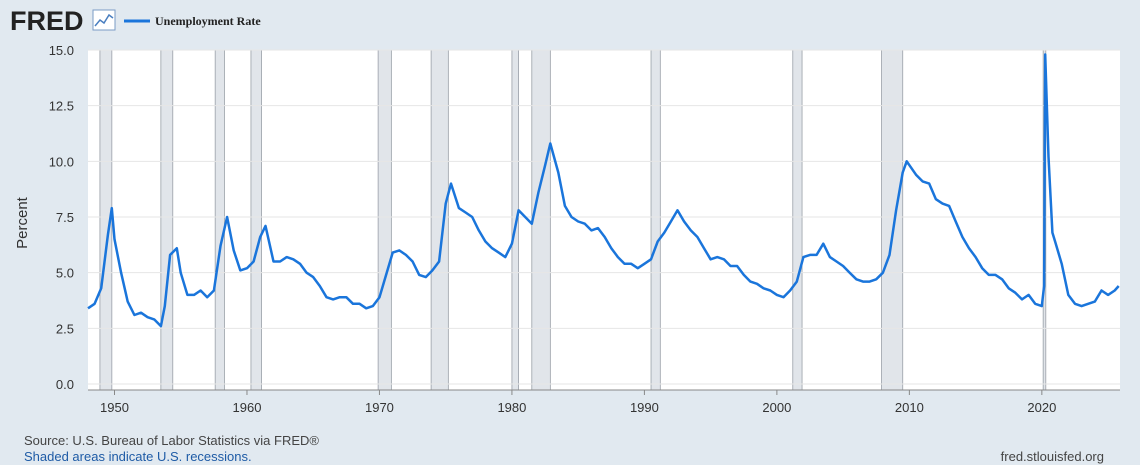  What do you see at coordinates (208, 21) in the screenshot?
I see `legend-label: Unemployment Rate` at bounding box center [208, 21].